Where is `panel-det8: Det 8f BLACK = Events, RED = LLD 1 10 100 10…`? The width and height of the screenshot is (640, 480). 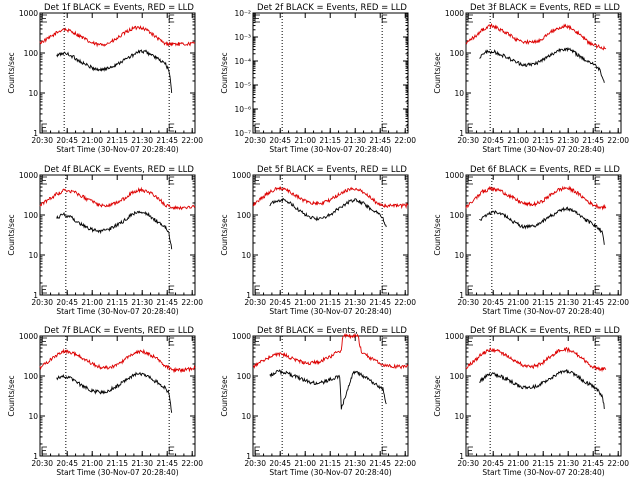
panel-det8: Det 8f BLACK = Events, RED = LLD 1 10 100 10… is located at coordinates (318, 401).